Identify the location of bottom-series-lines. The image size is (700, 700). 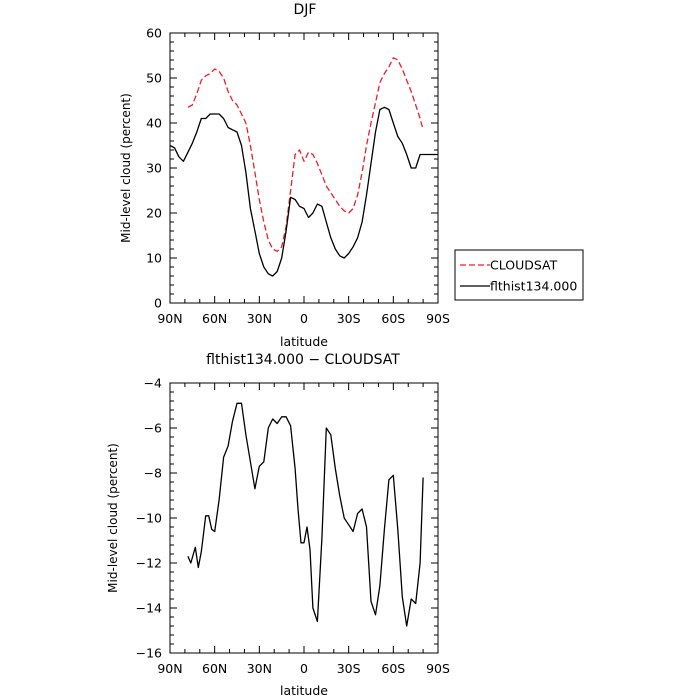
(305, 514).